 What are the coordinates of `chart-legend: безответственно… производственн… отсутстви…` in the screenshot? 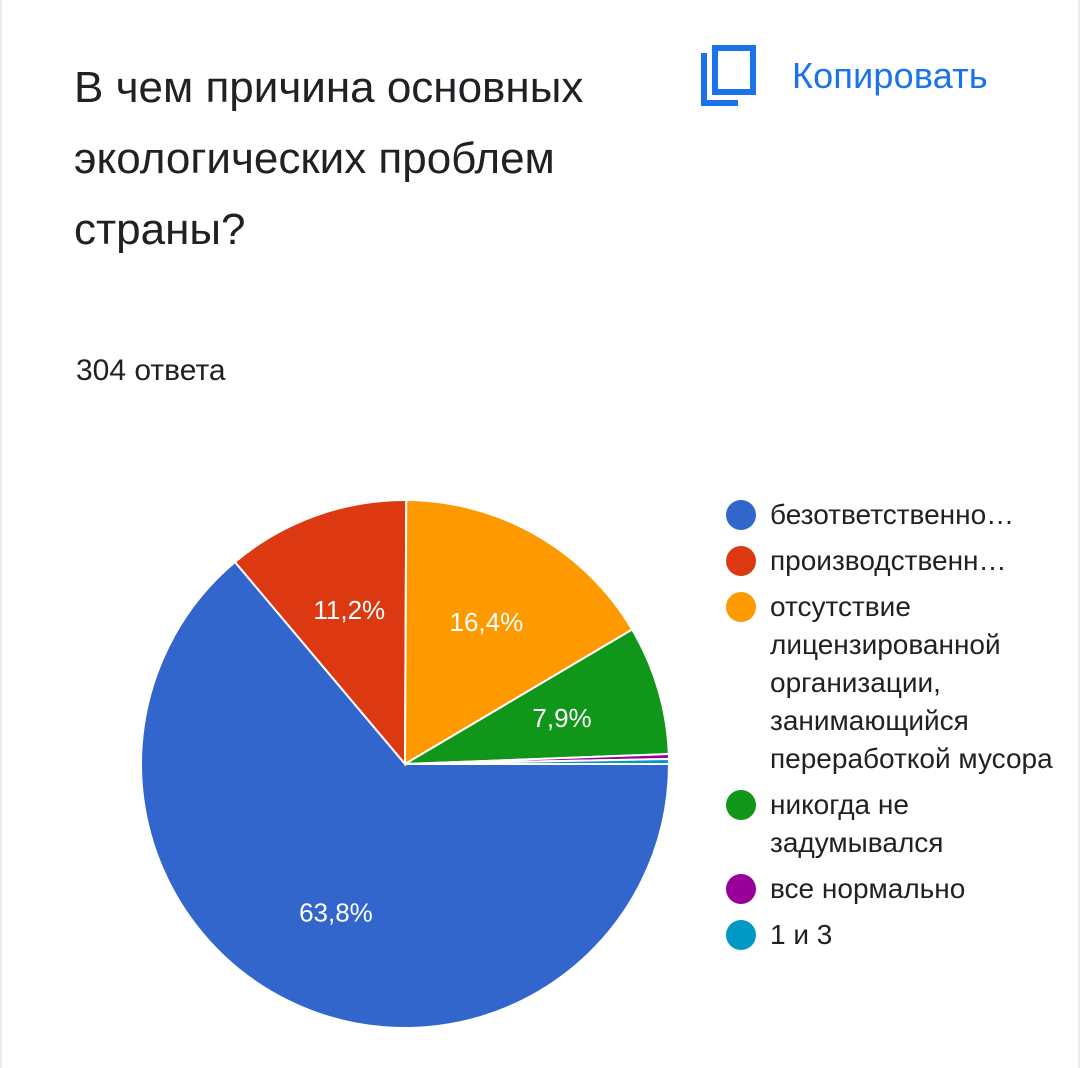 It's located at (891, 729).